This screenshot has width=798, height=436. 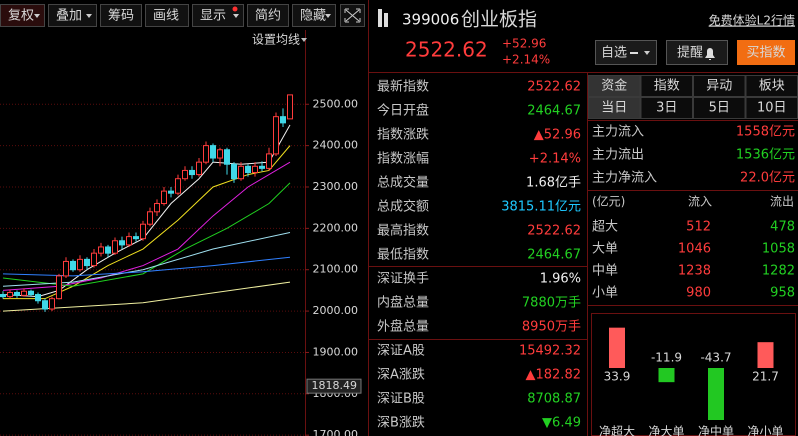 I want to click on tab-label: 指数, so click(x=667, y=86).